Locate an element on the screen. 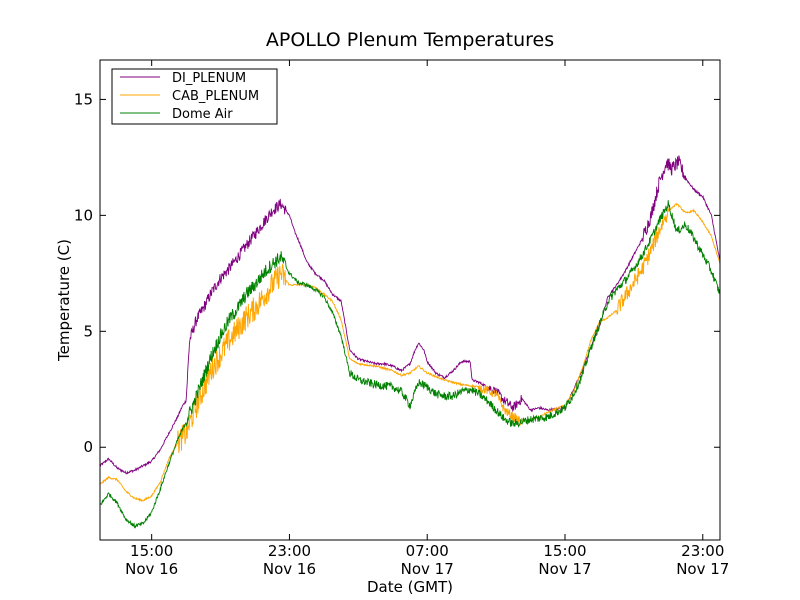 This screenshot has width=800, height=600. chart-title: APOLLO Plenum Temperatures is located at coordinates (410, 40).